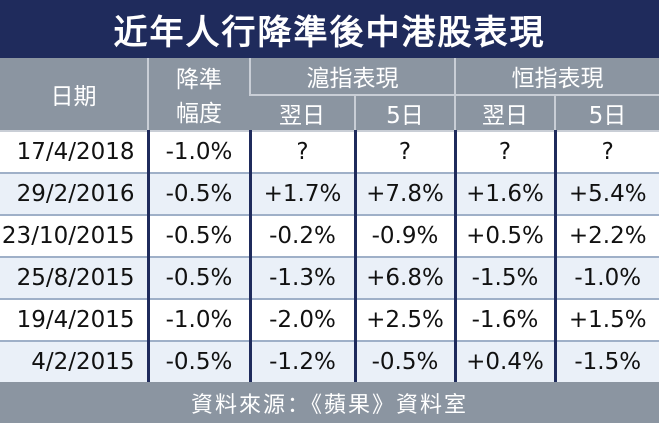 Image resolution: width=659 pixels, height=423 pixels. Describe the element at coordinates (74, 362) in the screenshot. I see `table-cell: 4/2/2015` at that location.